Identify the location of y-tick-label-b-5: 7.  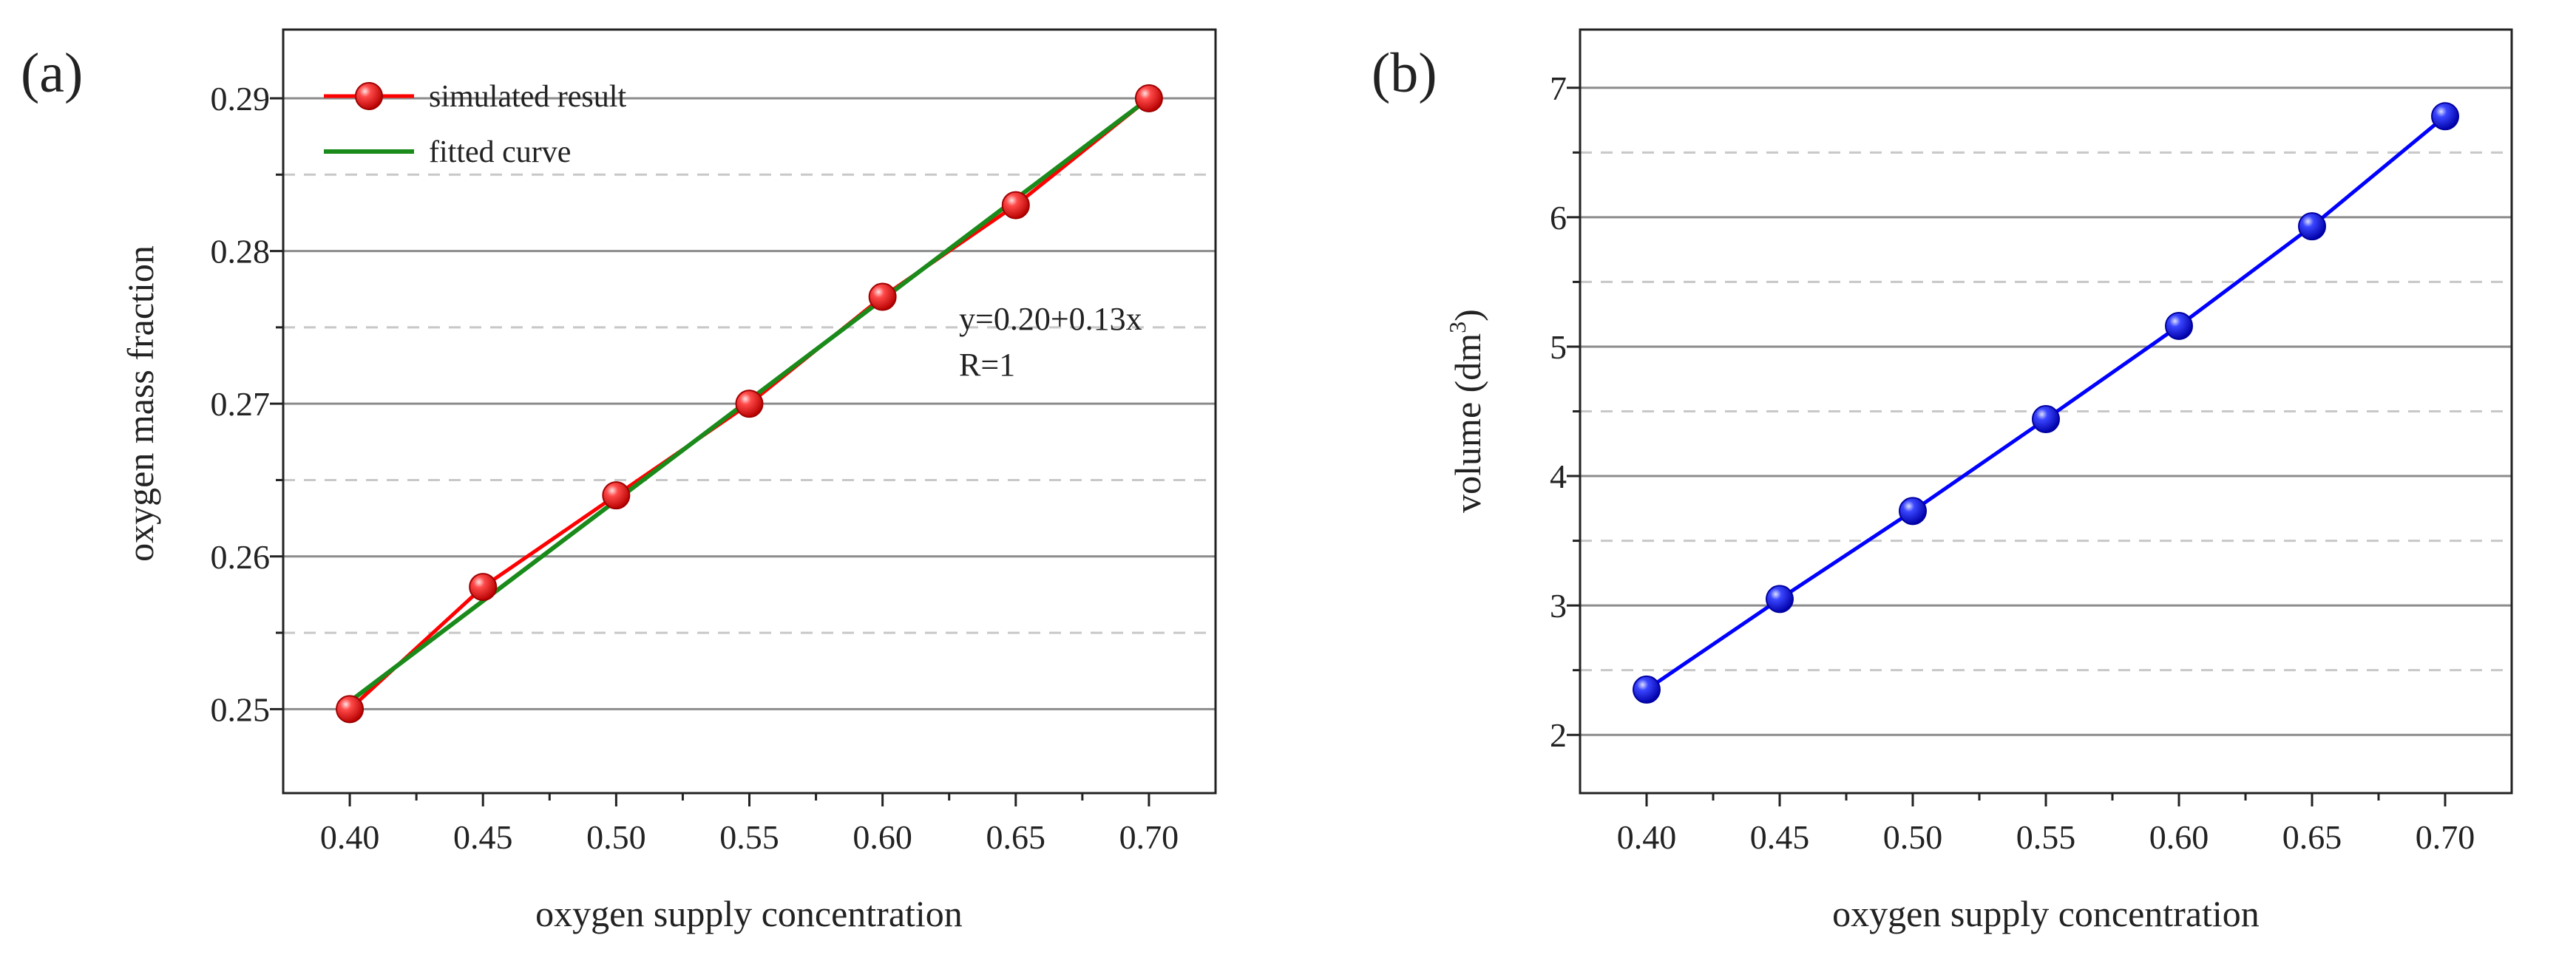
(1558, 88).